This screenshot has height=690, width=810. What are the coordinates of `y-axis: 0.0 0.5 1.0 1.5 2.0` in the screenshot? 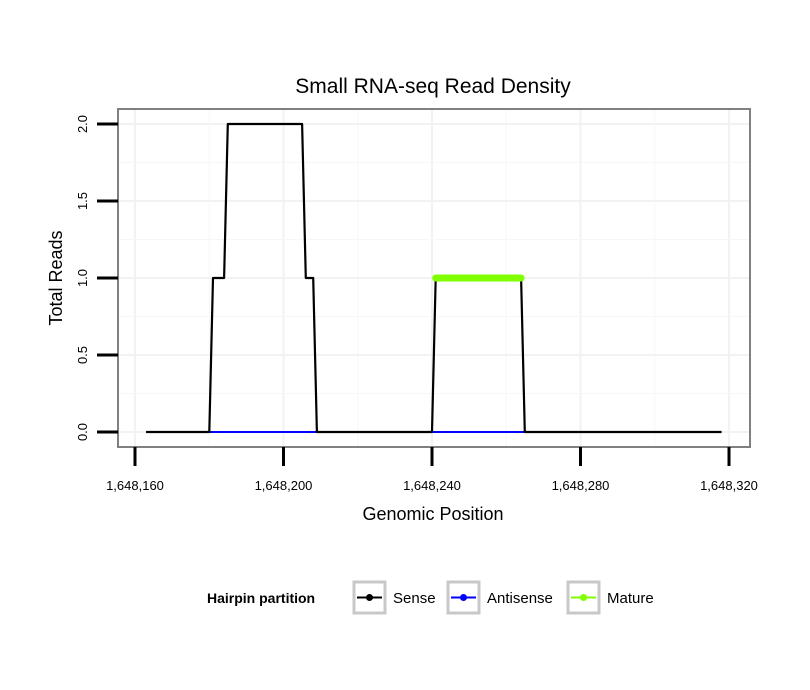 It's located at (96, 278).